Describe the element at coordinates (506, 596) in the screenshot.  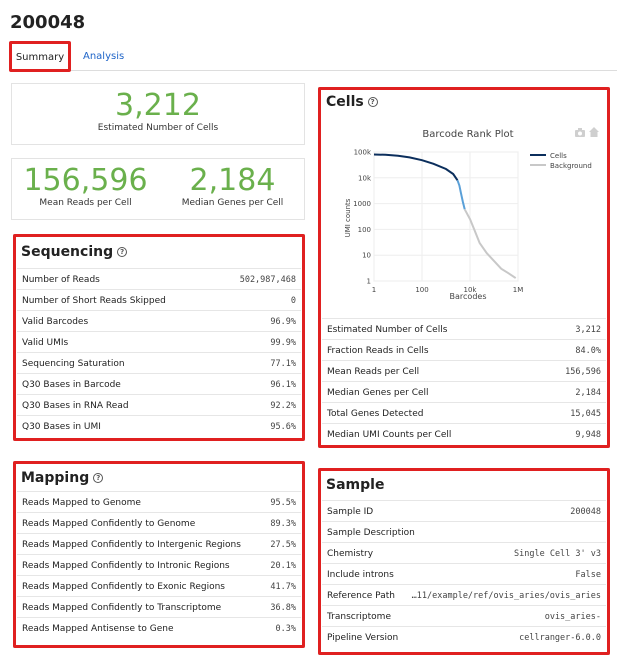
I see `row-value: …11/example/ref/ovis_aries/ovis_aries` at that location.